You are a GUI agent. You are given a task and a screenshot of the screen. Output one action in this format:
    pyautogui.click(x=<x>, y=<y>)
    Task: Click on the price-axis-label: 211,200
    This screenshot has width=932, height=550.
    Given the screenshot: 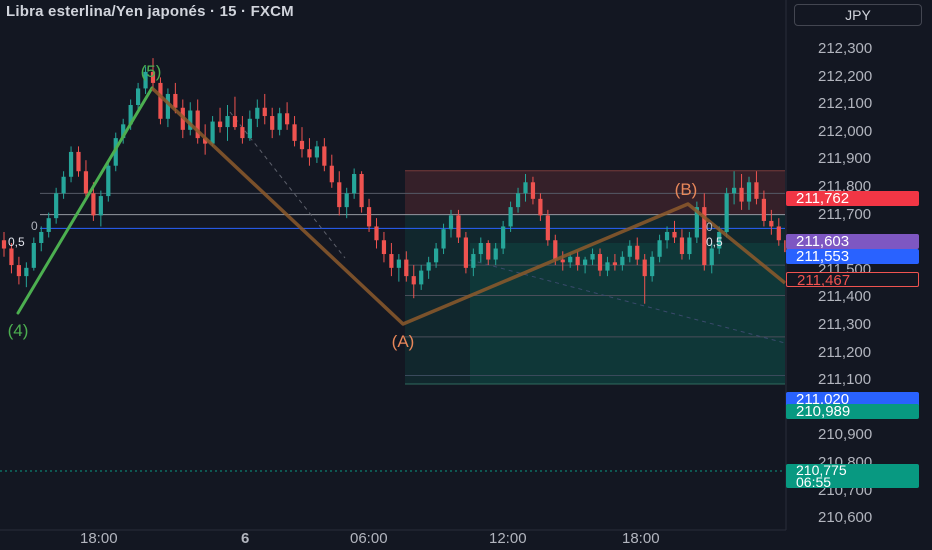 What is the action you would take?
    pyautogui.click(x=845, y=352)
    